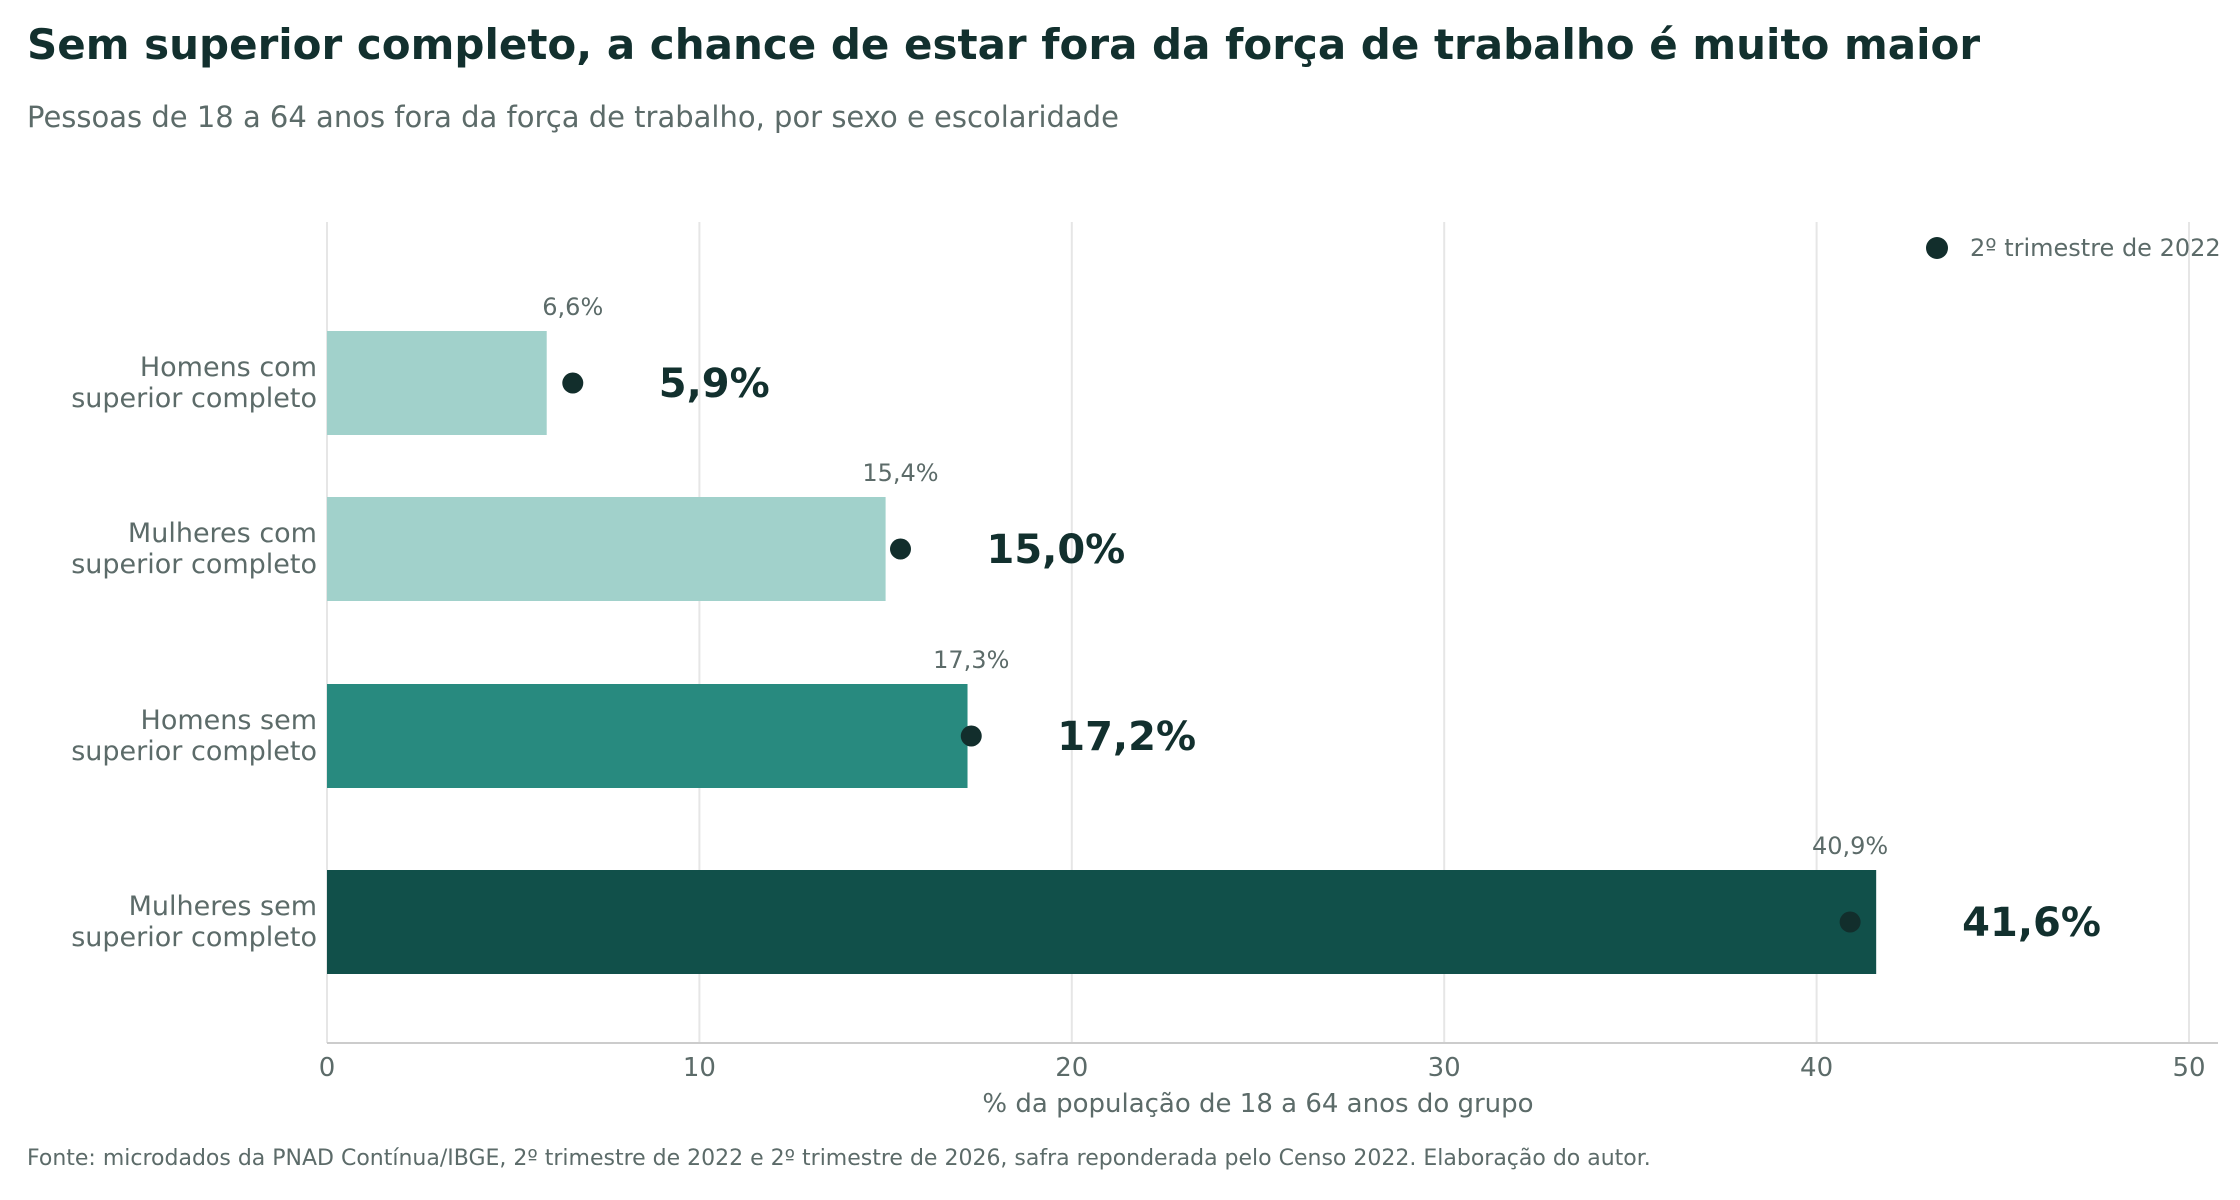 Image resolution: width=2240 pixels, height=1200 pixels. What do you see at coordinates (194, 549) in the screenshot?
I see `category-label: Mulheres com superior completo` at bounding box center [194, 549].